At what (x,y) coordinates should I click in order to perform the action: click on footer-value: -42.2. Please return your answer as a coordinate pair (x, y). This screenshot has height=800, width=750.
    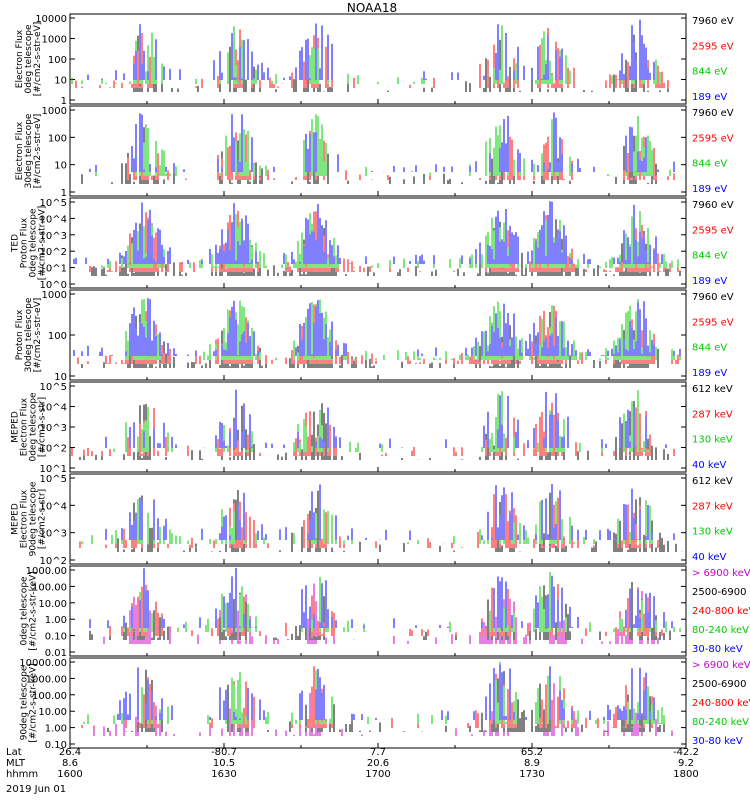
    Looking at the image, I should click on (686, 752).